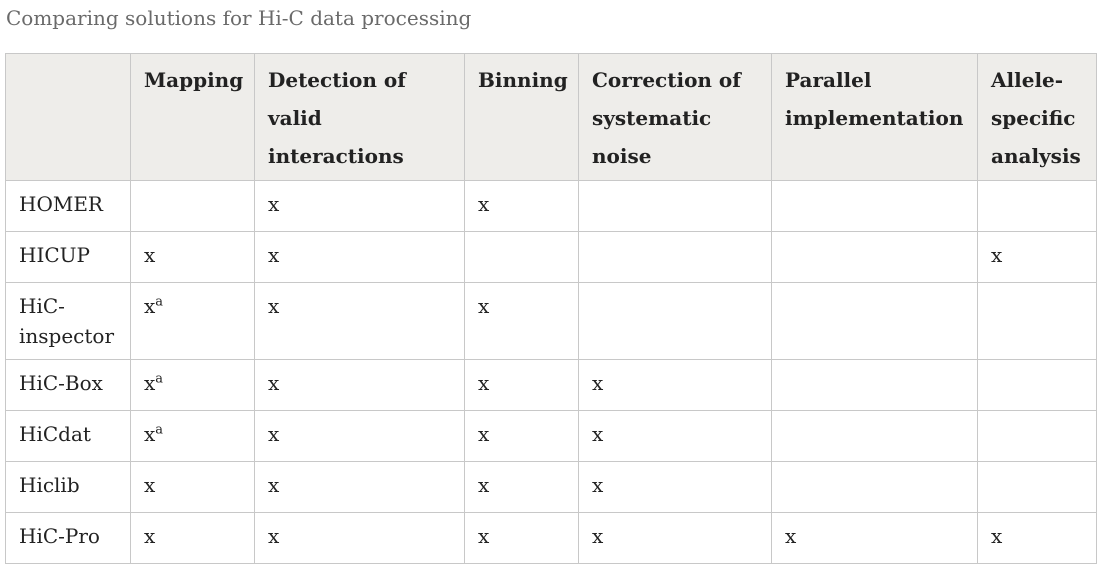 This screenshot has width=1100, height=566. Describe the element at coordinates (1037, 117) in the screenshot. I see `header-allele: Allele-specific analysis` at that location.